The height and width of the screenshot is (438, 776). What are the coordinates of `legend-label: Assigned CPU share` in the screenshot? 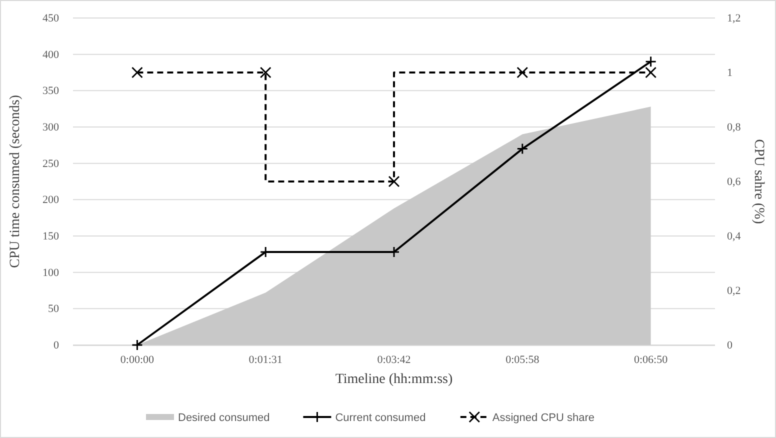 It's located at (543, 418).